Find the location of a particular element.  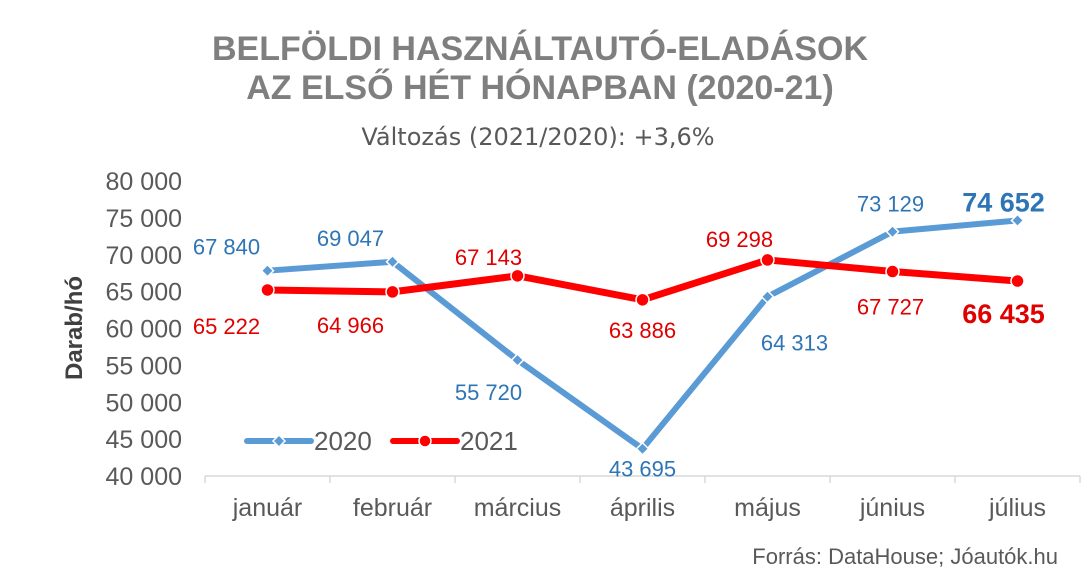

data-label-2021: 69 298 is located at coordinates (739, 239).